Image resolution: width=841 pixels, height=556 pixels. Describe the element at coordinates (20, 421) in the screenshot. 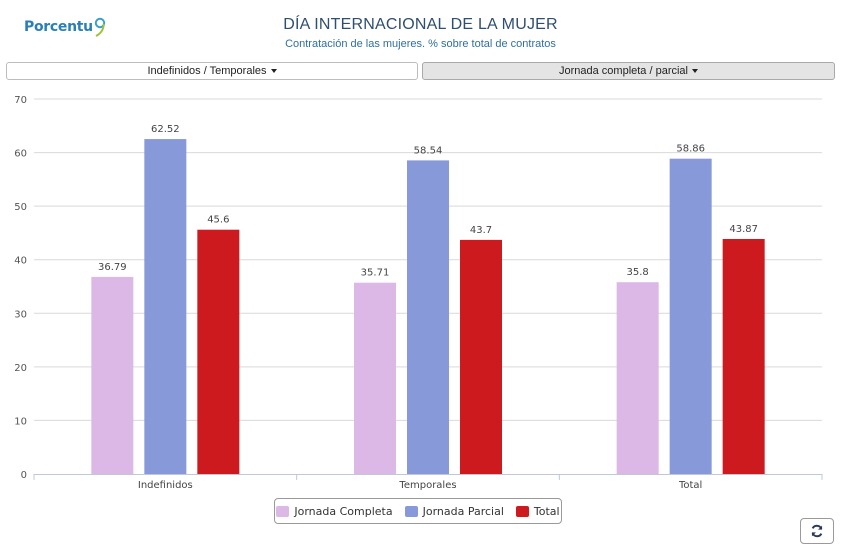

I see `y-tick-label: 10` at that location.